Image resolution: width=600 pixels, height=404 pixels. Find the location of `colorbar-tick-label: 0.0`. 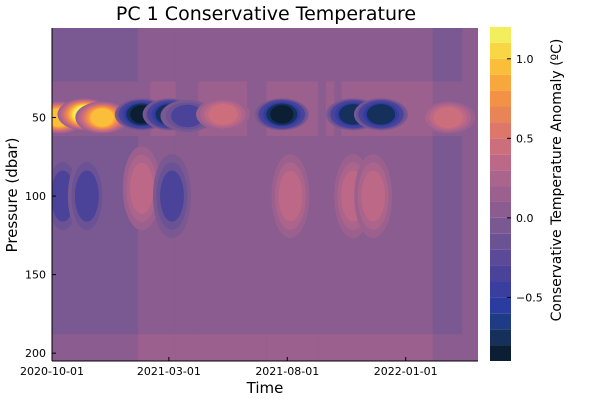

colorbar-tick-label: 0.0 is located at coordinates (525, 218).